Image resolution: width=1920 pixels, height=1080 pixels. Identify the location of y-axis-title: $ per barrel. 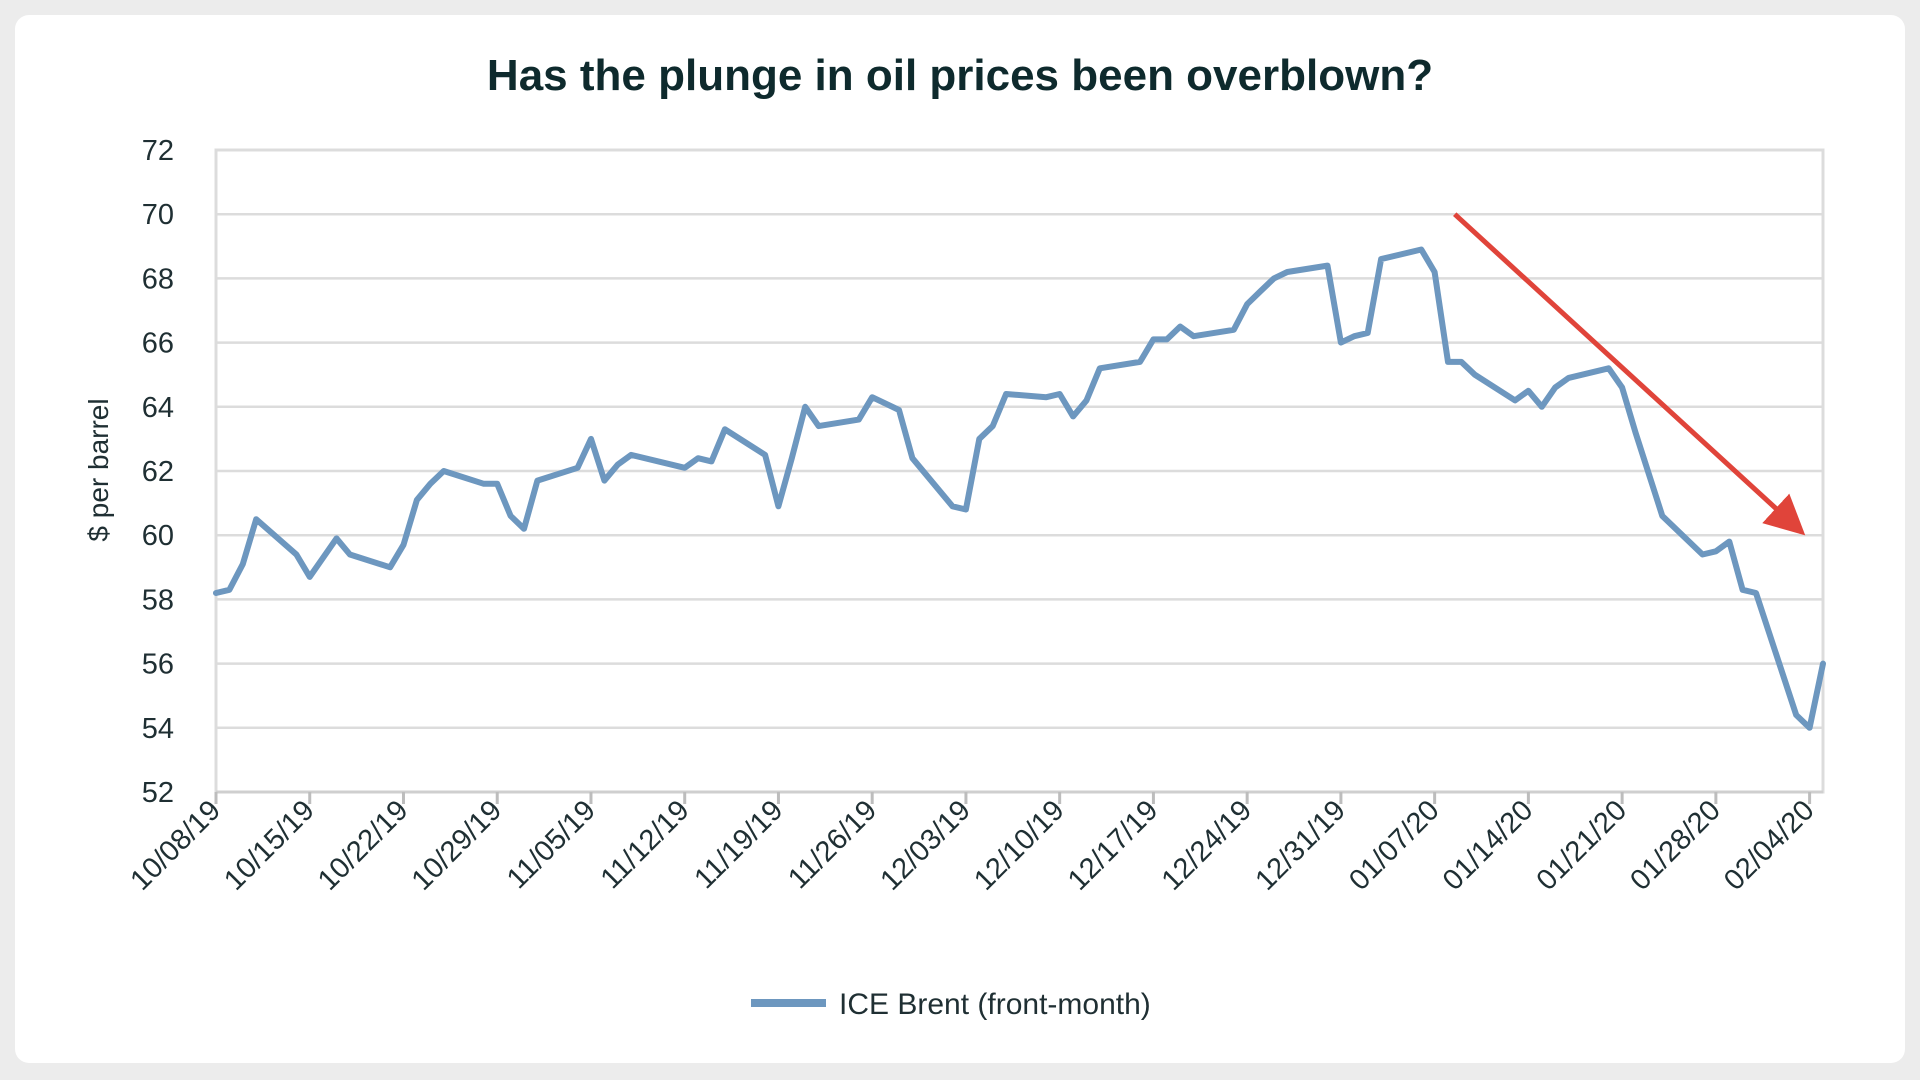
(98, 469).